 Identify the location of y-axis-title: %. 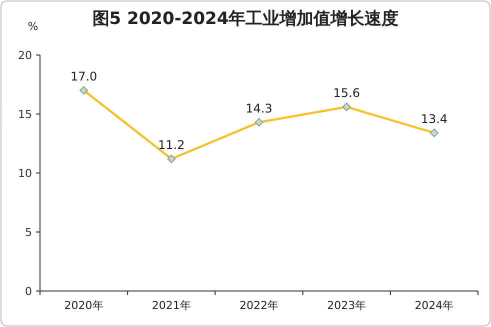
(33, 26).